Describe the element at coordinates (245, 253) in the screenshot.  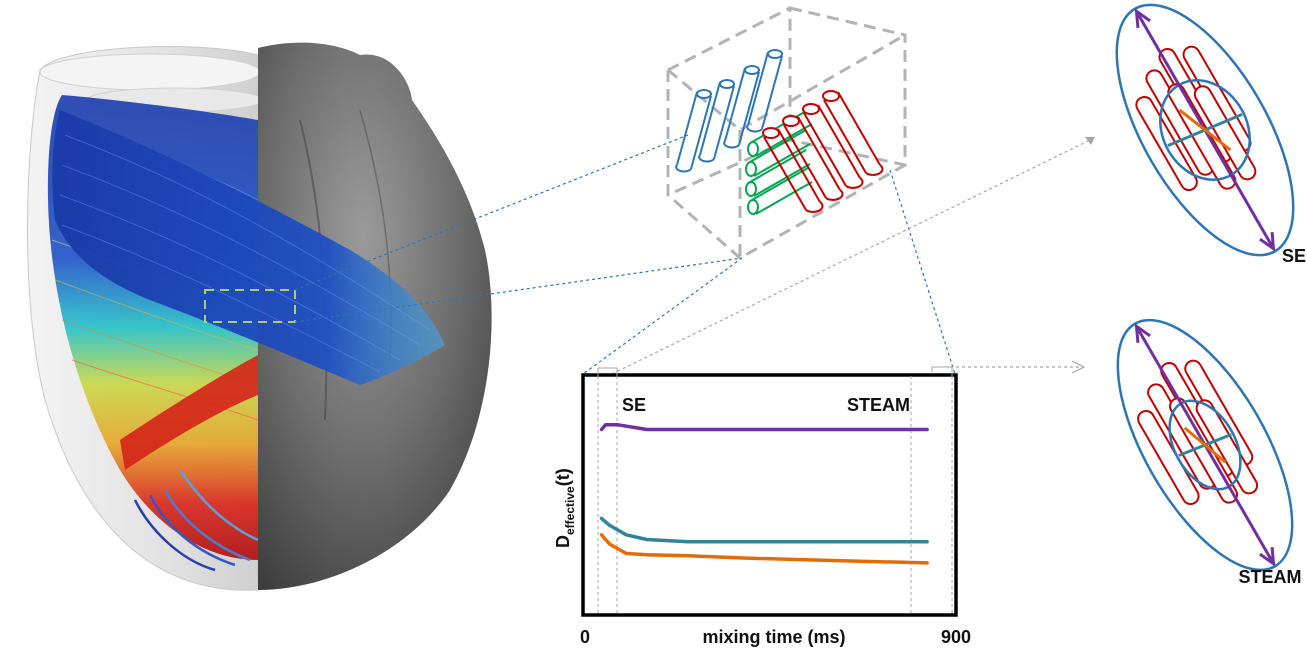
I see `fiber-band-streaks` at that location.